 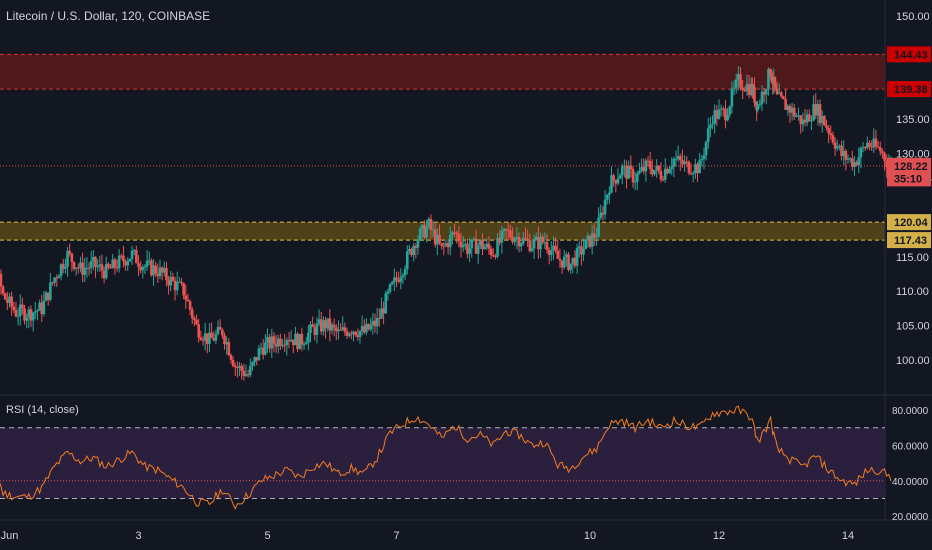 I want to click on rsi-band, so click(x=442, y=463).